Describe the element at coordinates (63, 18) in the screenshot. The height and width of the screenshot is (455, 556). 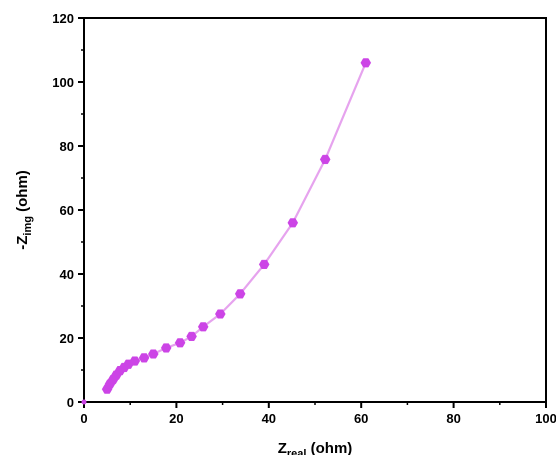
I see `y-tick-label: 120` at that location.